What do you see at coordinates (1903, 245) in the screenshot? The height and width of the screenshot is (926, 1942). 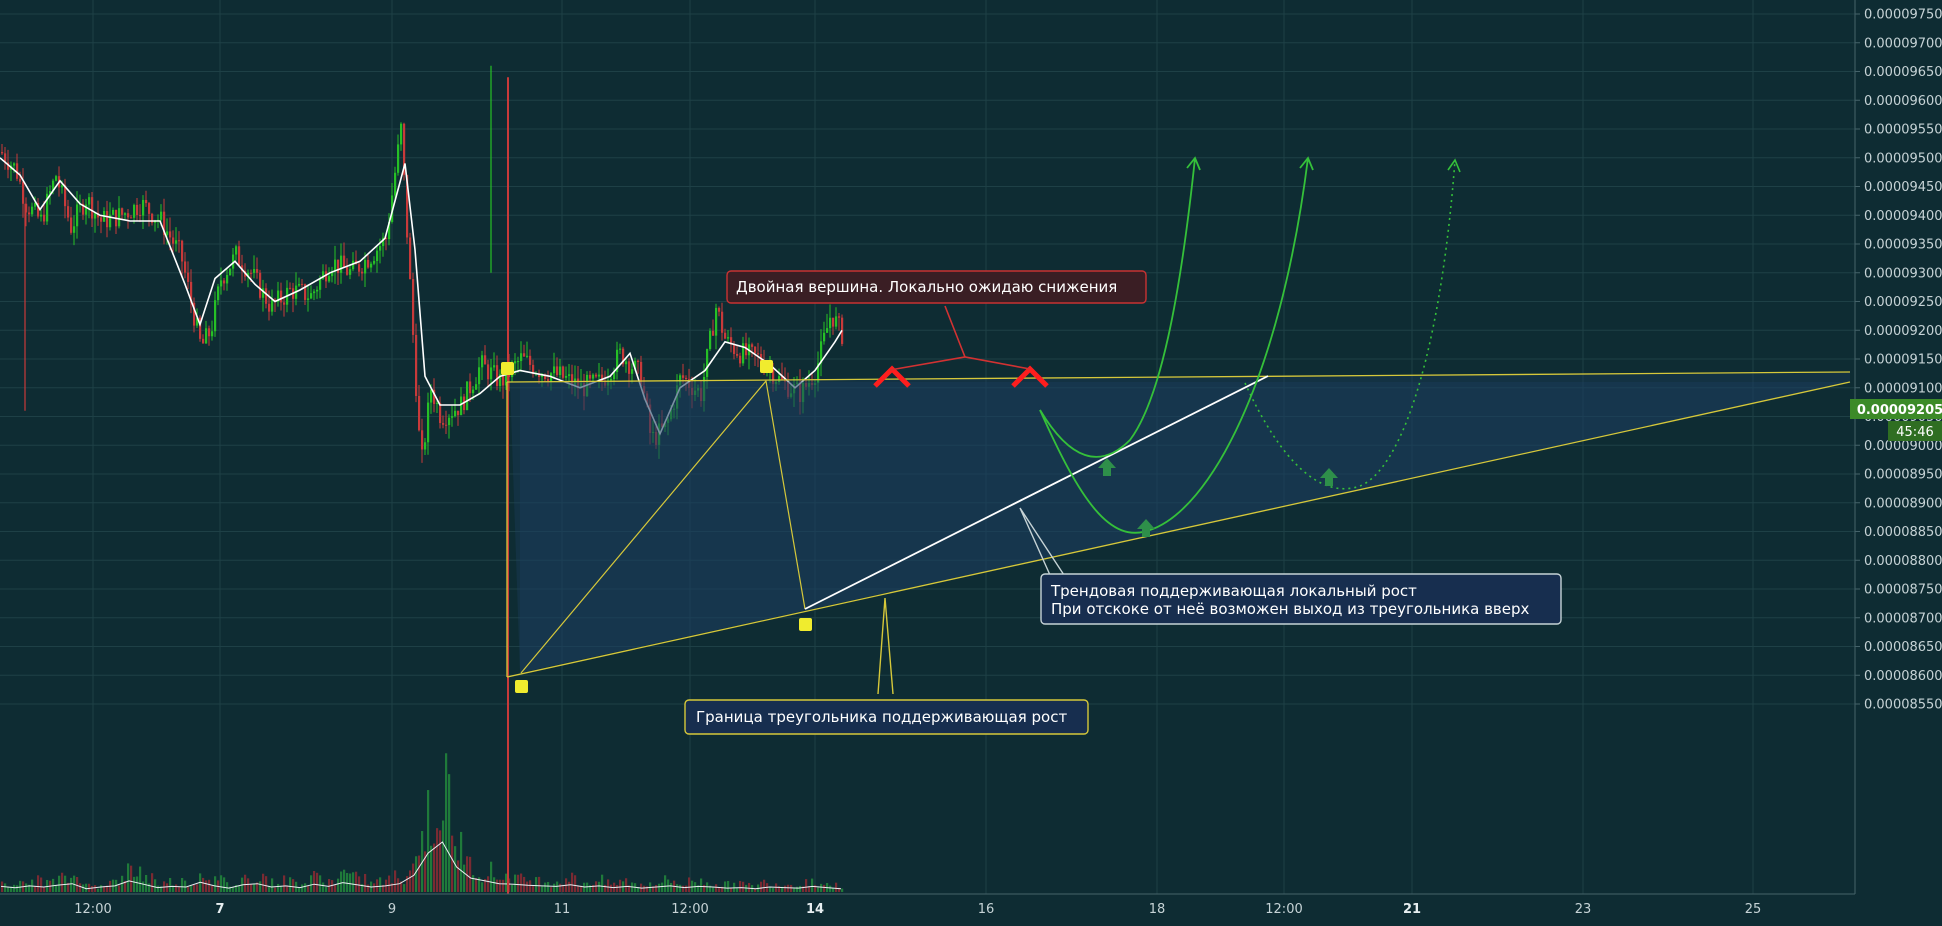 I see `price-tick-label: 0.00009350` at bounding box center [1903, 245].